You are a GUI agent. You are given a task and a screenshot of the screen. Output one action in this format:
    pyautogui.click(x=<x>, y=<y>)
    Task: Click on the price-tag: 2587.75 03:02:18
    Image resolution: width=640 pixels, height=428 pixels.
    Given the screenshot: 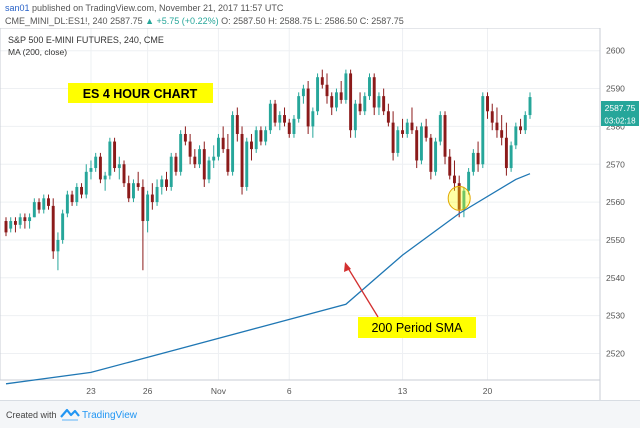 What is the action you would take?
    pyautogui.click(x=620, y=113)
    